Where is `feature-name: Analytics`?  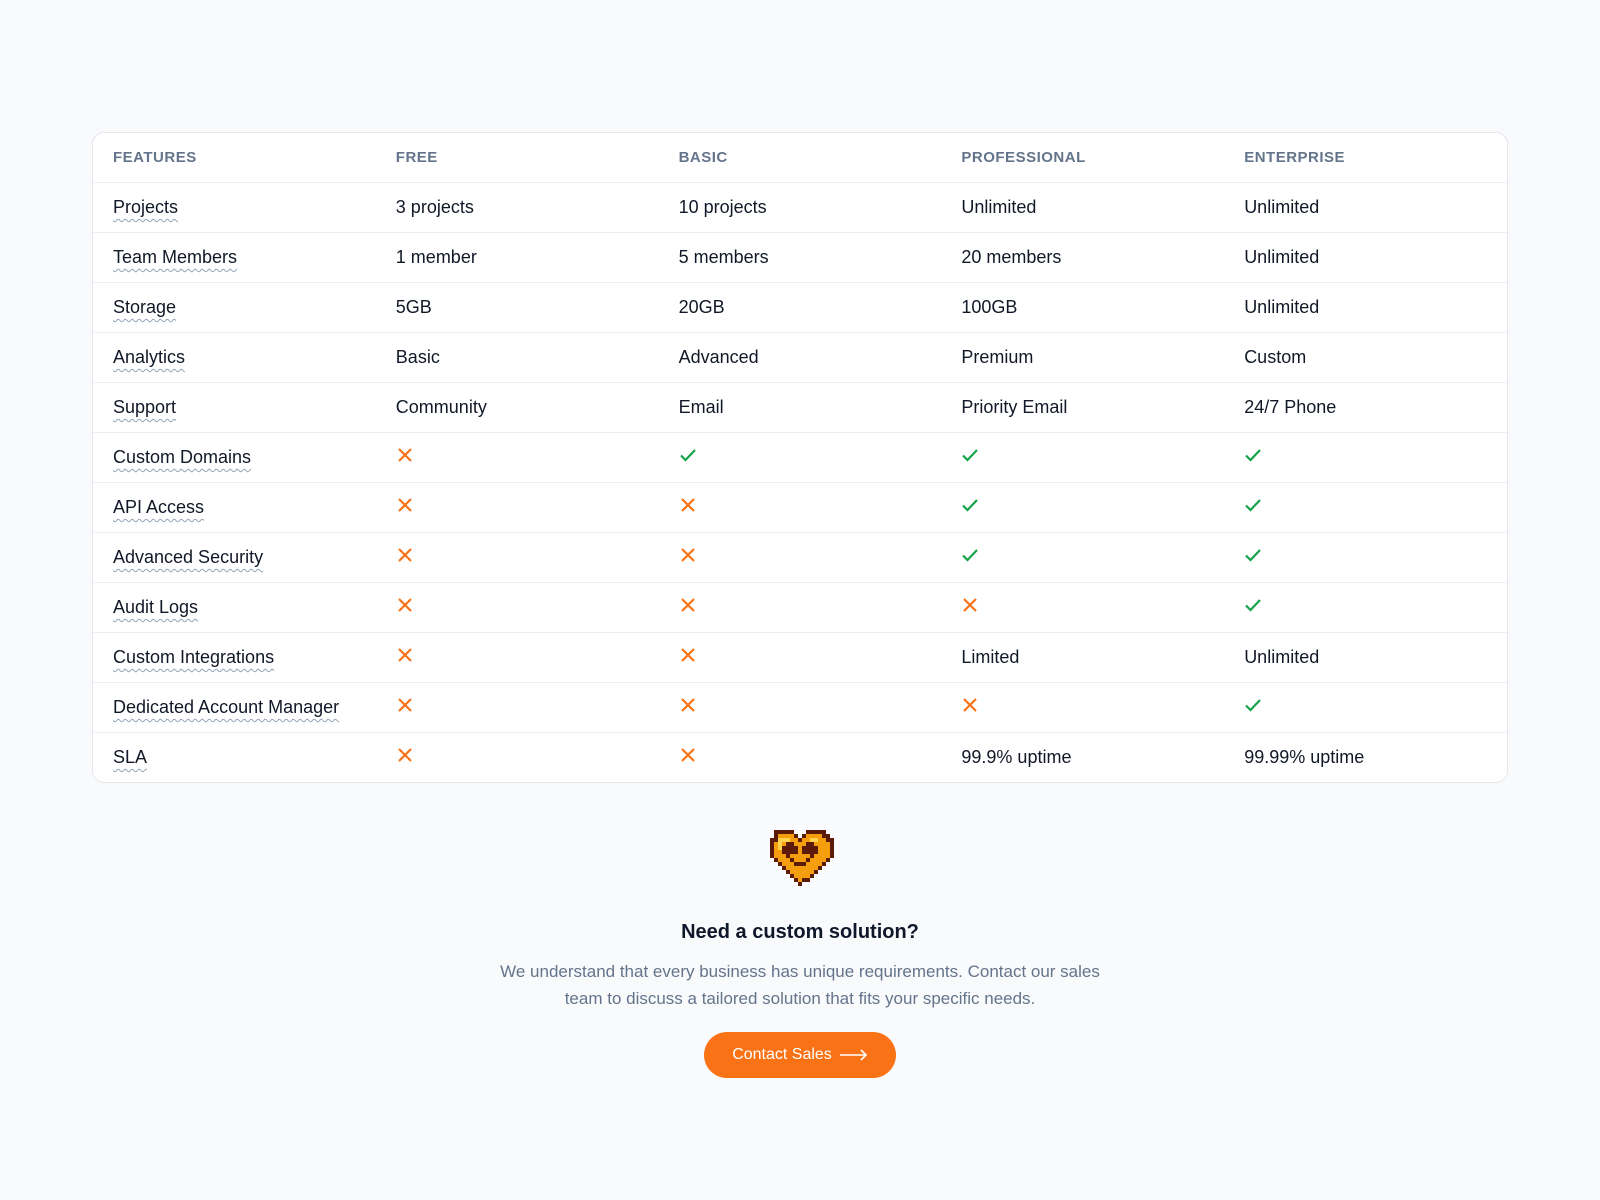 feature-name: Analytics is located at coordinates (149, 357).